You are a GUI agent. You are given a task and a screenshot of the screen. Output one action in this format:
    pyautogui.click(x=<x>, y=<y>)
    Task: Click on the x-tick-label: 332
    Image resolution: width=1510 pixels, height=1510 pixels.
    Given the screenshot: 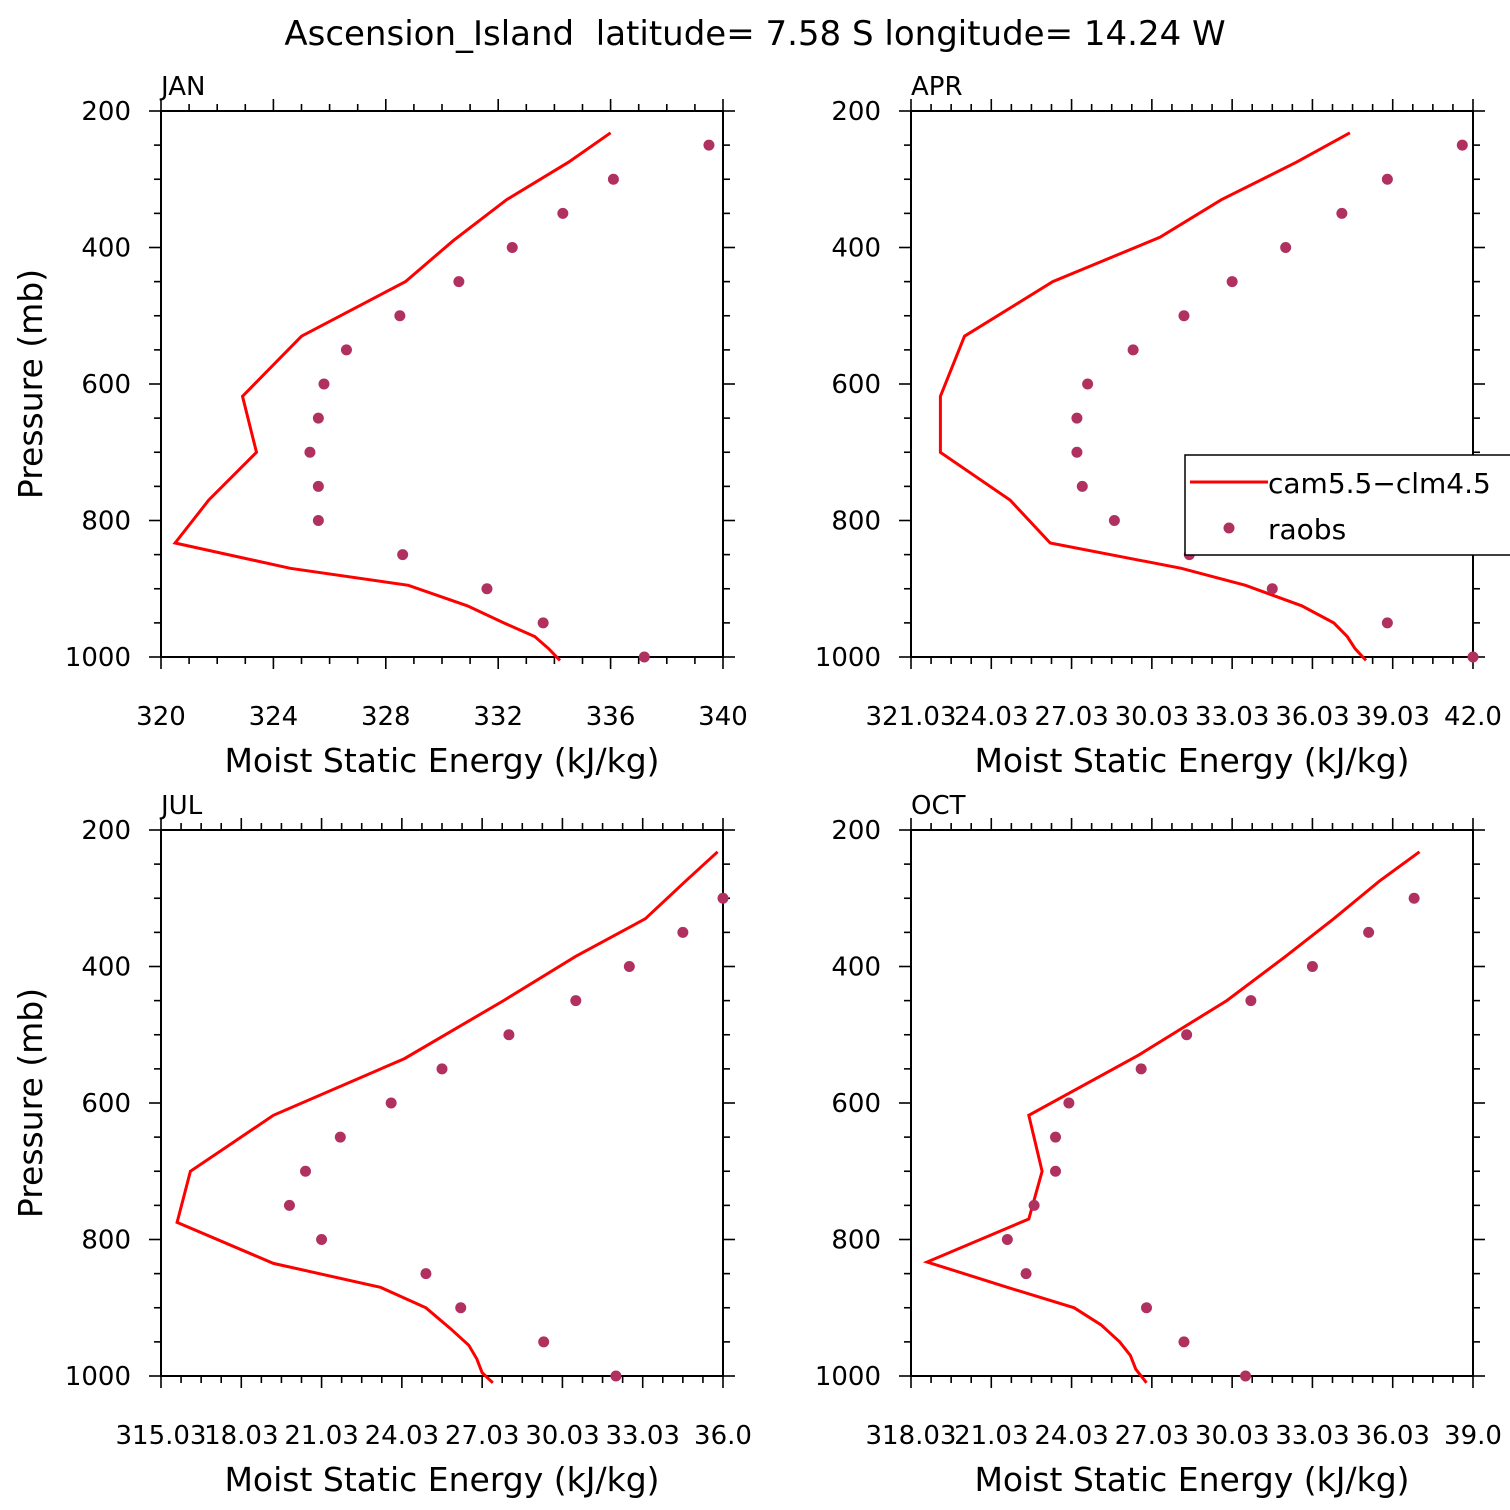 What is the action you would take?
    pyautogui.click(x=498, y=717)
    